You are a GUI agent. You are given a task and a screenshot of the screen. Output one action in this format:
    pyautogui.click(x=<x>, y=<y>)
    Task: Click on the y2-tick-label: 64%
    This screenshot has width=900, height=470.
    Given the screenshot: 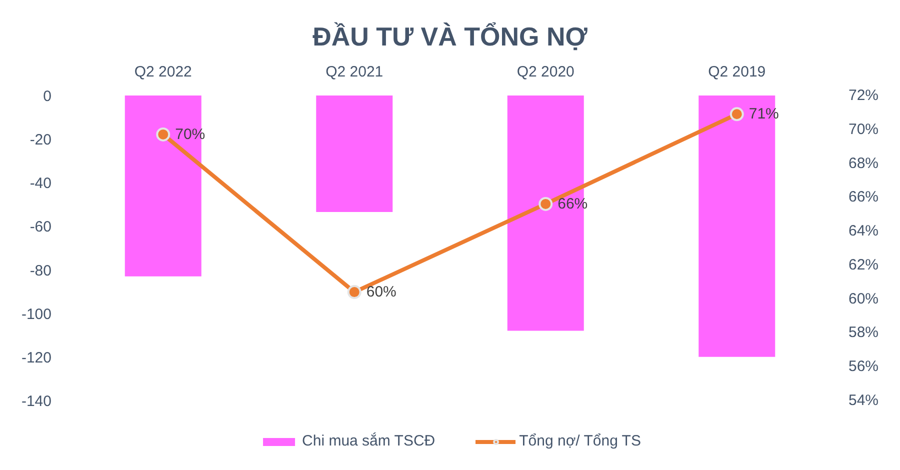 What is the action you would take?
    pyautogui.click(x=863, y=231)
    